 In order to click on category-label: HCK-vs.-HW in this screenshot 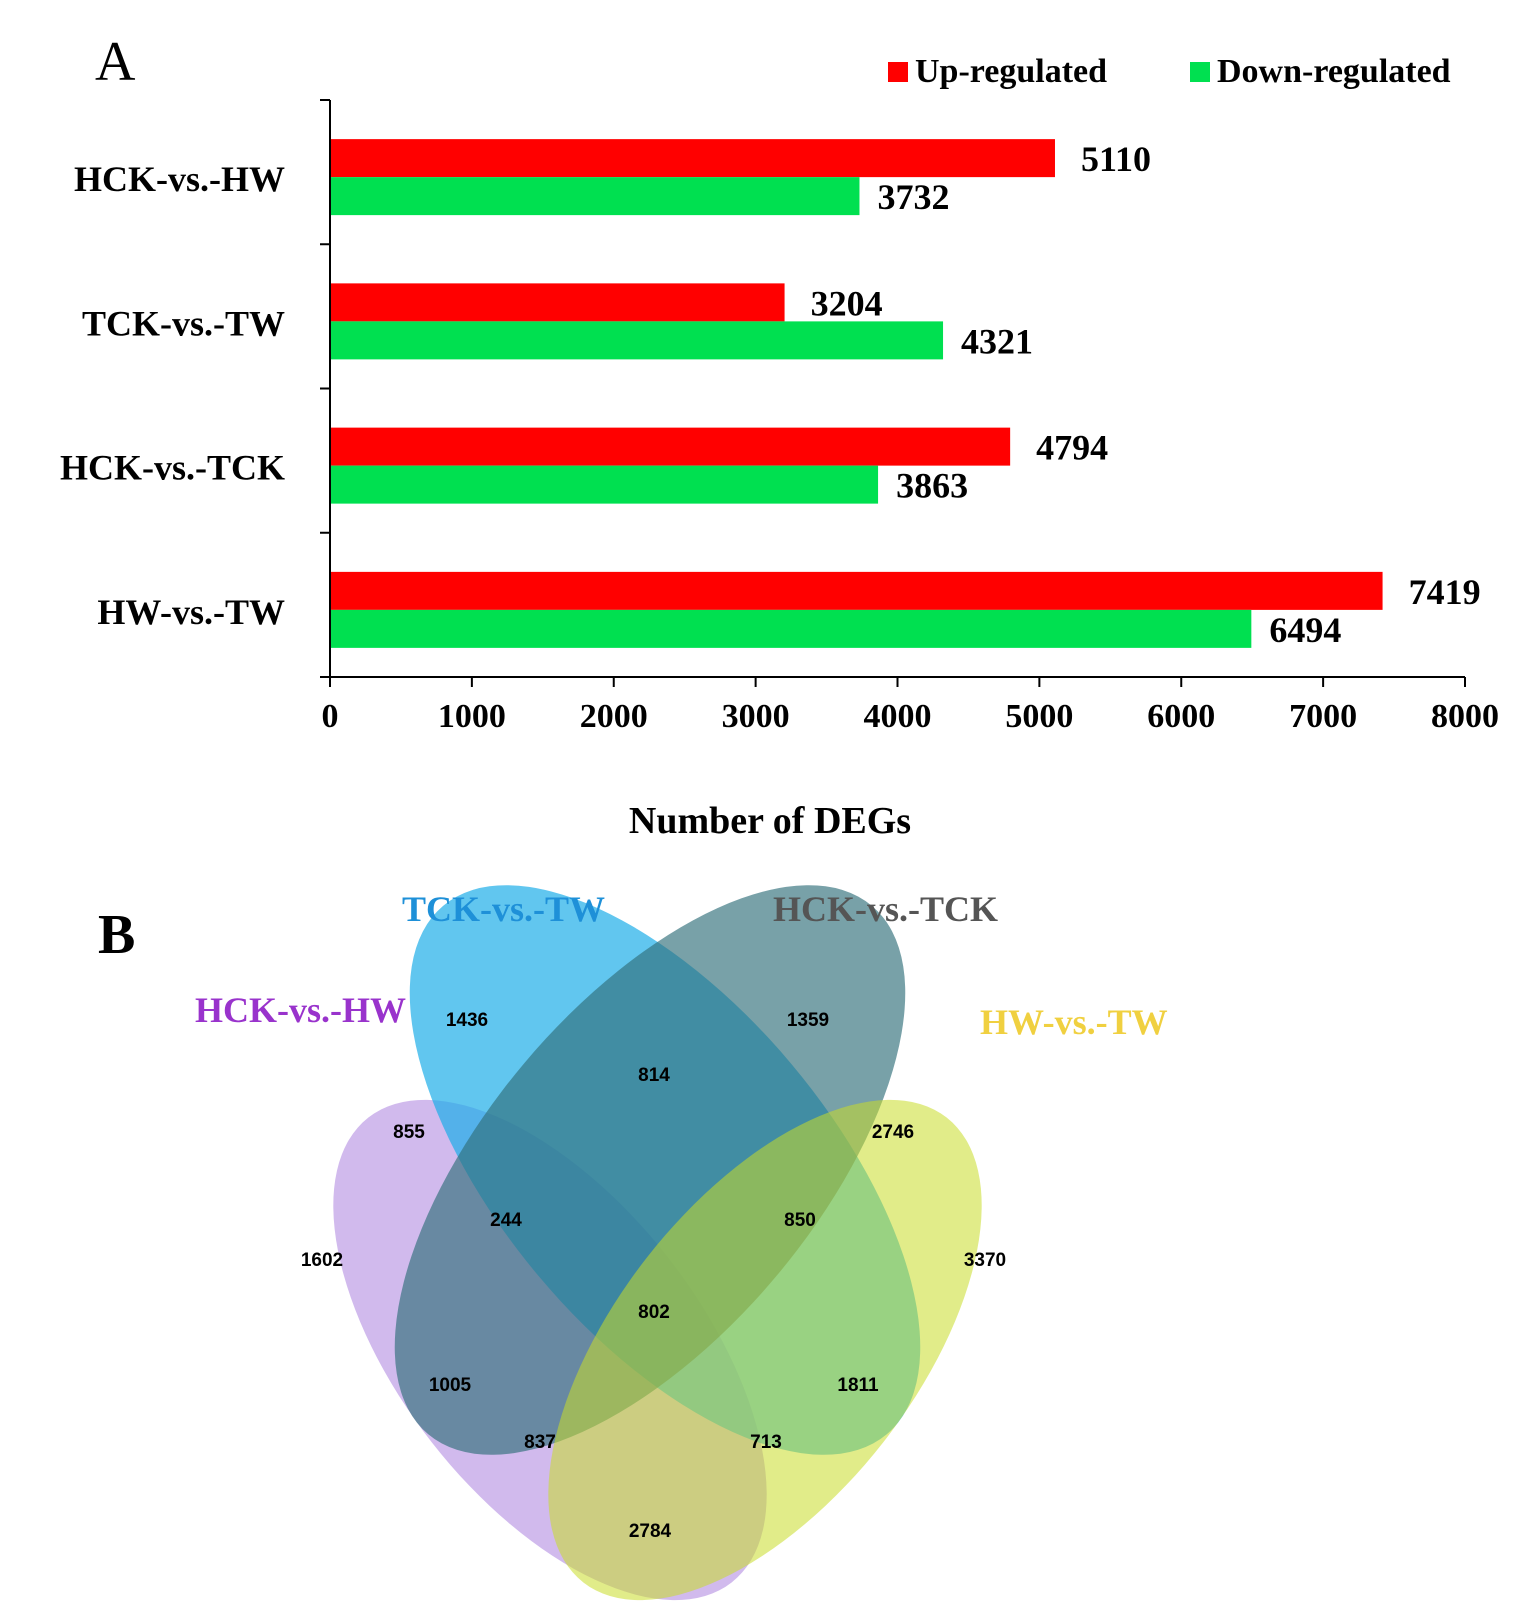, I will do `click(179, 179)`.